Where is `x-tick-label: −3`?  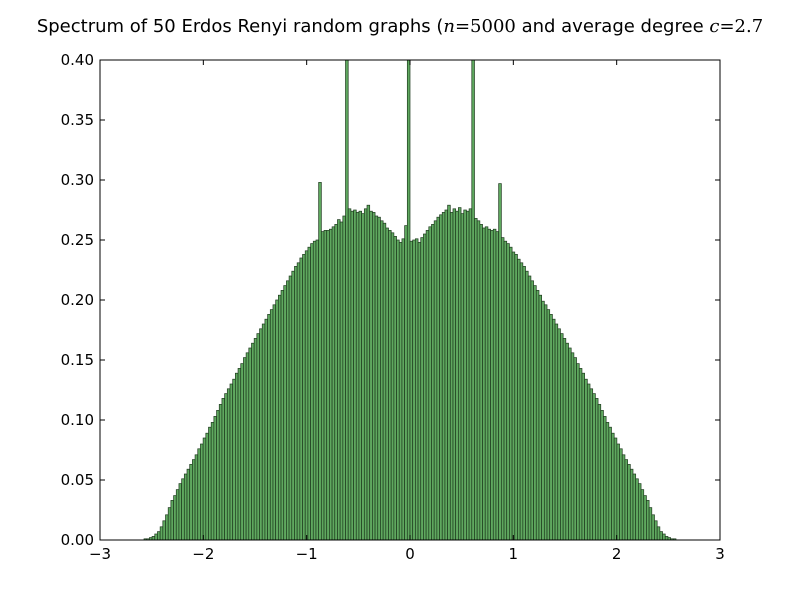 x-tick-label: −3 is located at coordinates (100, 554).